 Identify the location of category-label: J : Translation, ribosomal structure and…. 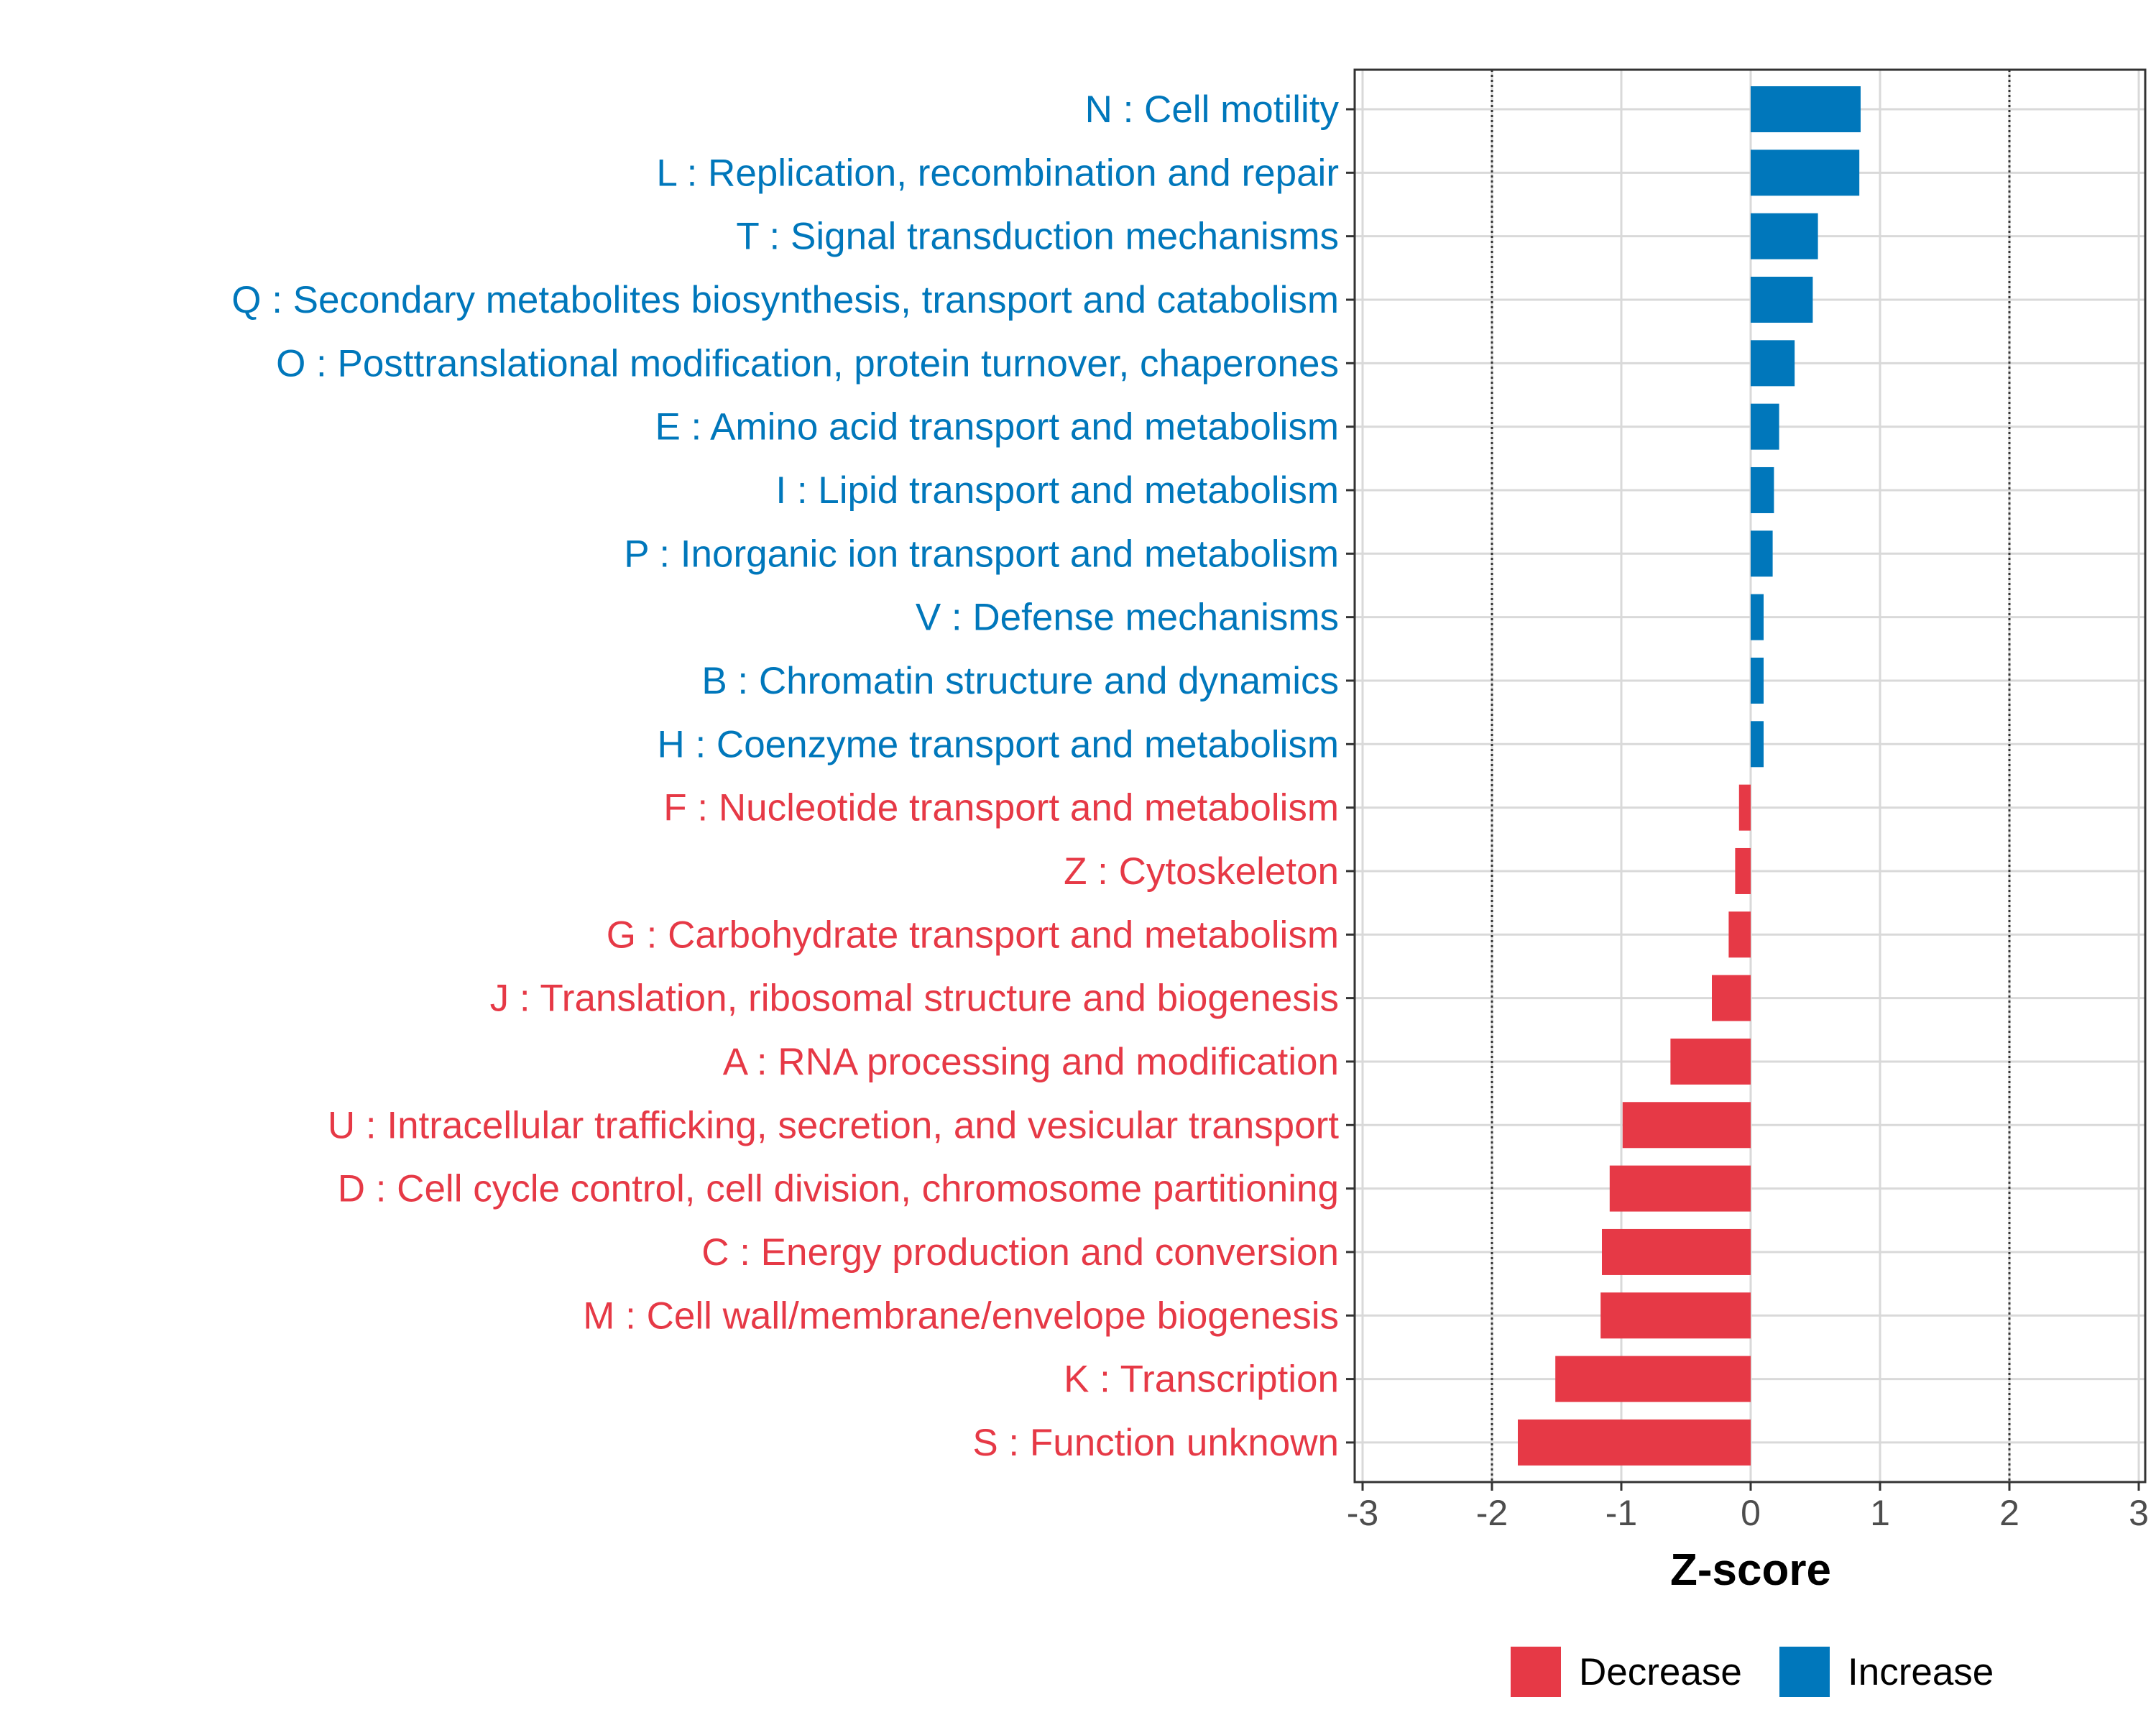
(914, 999).